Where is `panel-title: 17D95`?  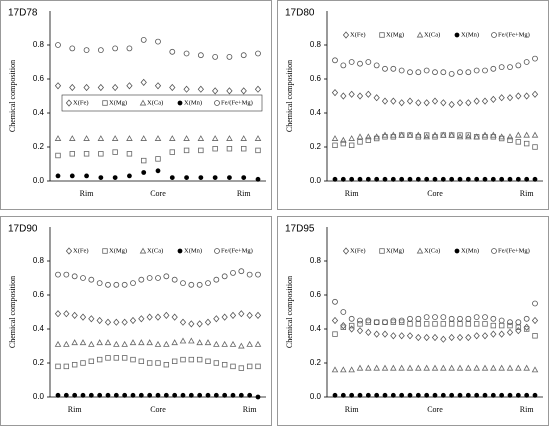 panel-title: 17D95 is located at coordinates (300, 229).